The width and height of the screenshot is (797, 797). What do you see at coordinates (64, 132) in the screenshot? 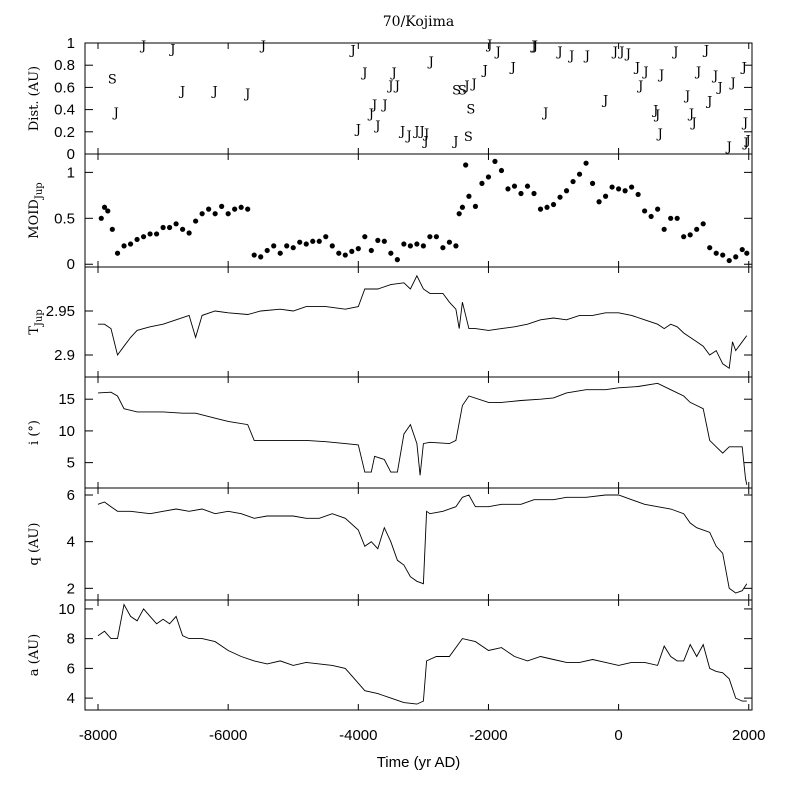
I see `ytick-label-dist: 0.2` at bounding box center [64, 132].